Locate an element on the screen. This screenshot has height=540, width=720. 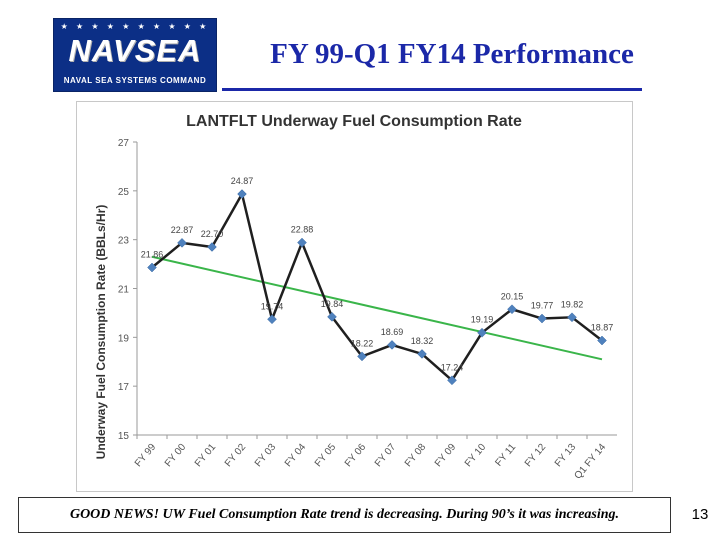
data-label: 17.24 is located at coordinates (452, 367).